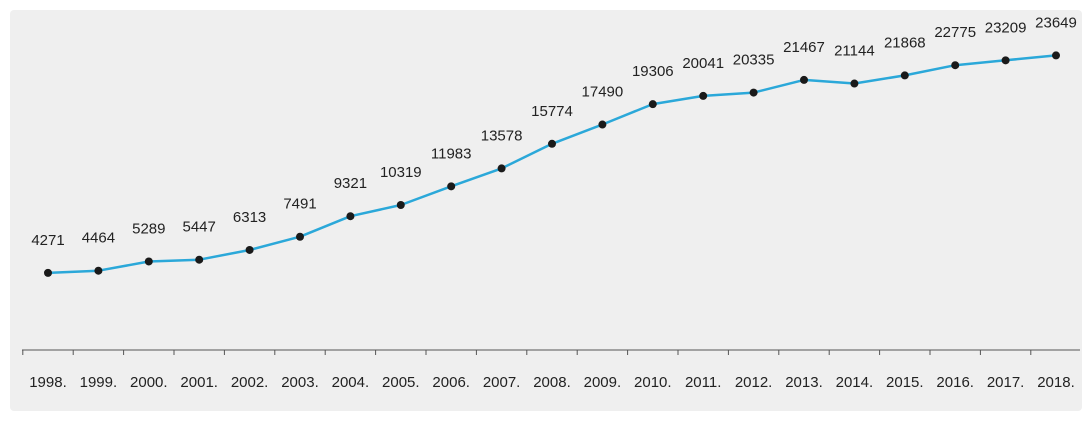 The image size is (1086, 421). I want to click on data-label: 21868, so click(905, 42).